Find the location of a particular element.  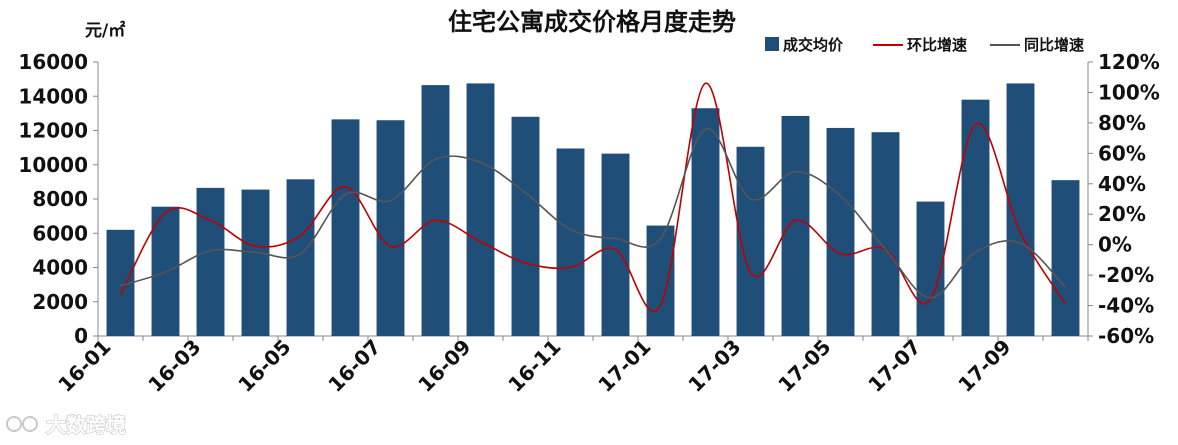

x-tick-label: 17-09 is located at coordinates (984, 366).